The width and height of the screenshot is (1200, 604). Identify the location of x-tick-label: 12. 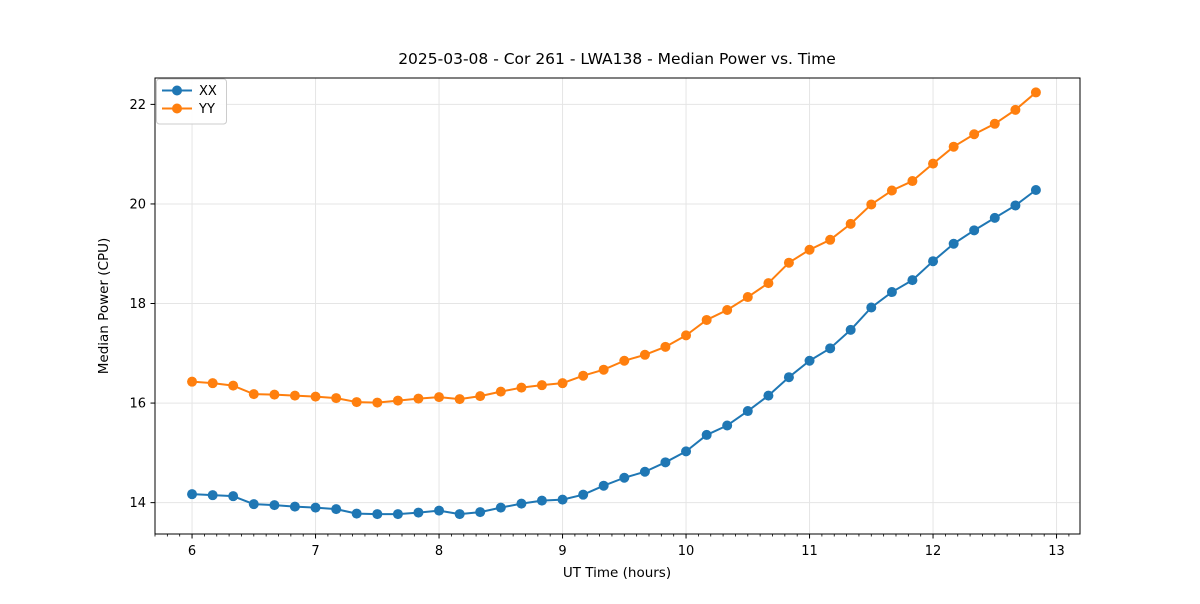
(933, 551).